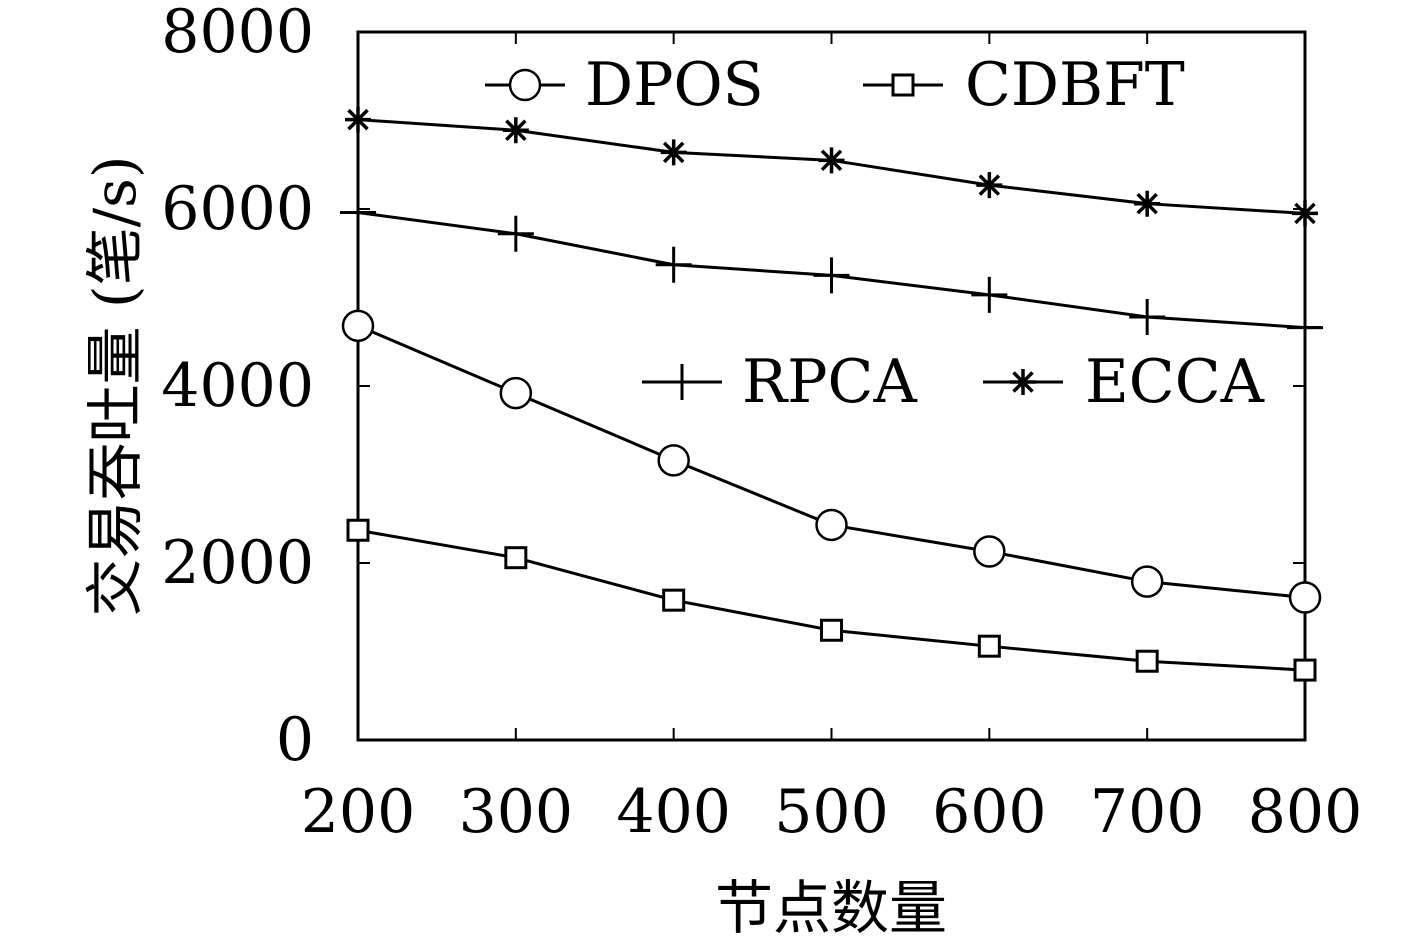 The height and width of the screenshot is (945, 1417). Describe the element at coordinates (237, 209) in the screenshot. I see `y-tick-label: 6000` at that location.